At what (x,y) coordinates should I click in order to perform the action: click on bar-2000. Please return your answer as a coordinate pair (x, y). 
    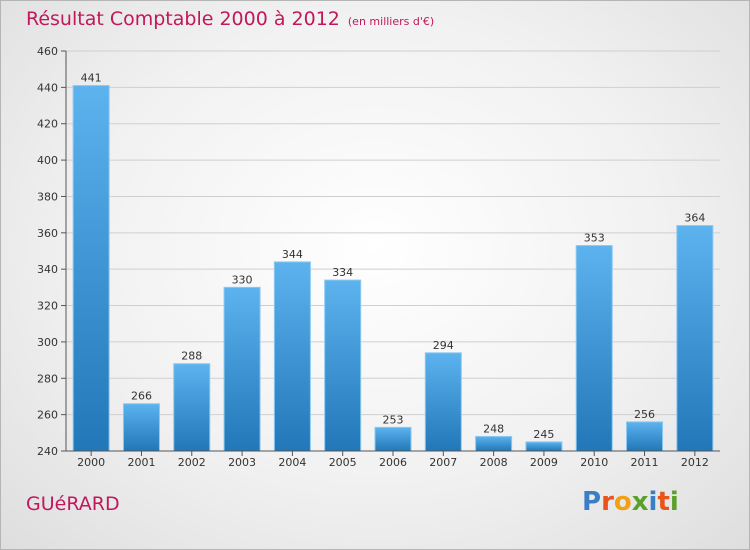
    Looking at the image, I should click on (91, 268).